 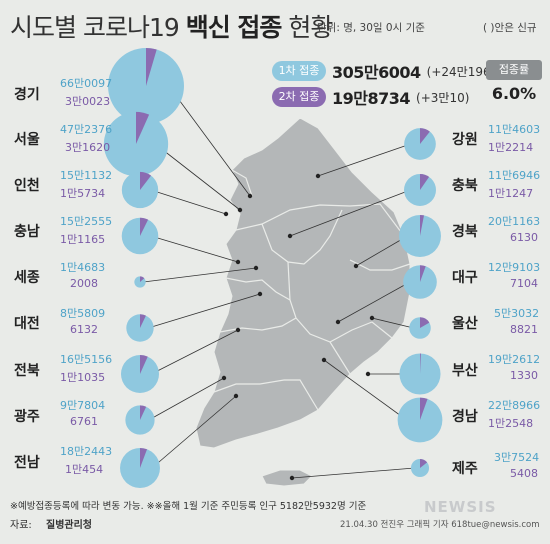 I want to click on dose1-badge: 1차 접종, so click(x=299, y=71).